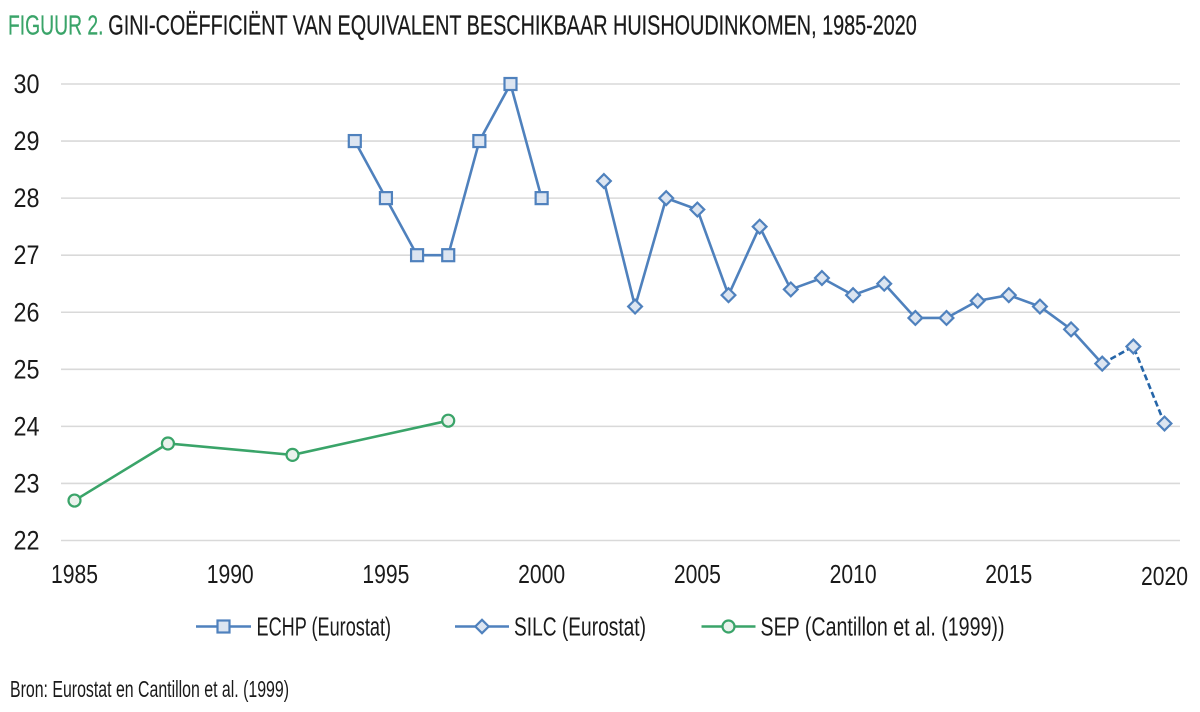  I want to click on svg-text: 2010, so click(853, 574).